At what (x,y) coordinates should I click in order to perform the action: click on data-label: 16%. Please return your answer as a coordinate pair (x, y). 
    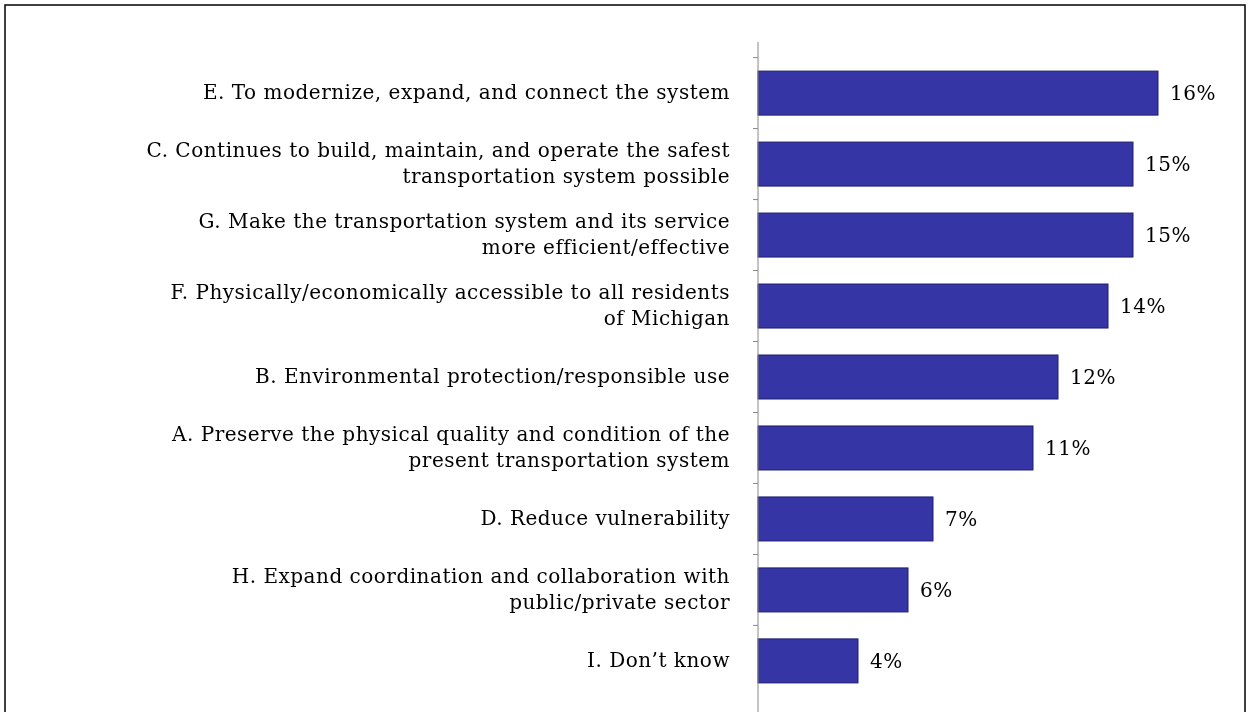
    Looking at the image, I should click on (1193, 93).